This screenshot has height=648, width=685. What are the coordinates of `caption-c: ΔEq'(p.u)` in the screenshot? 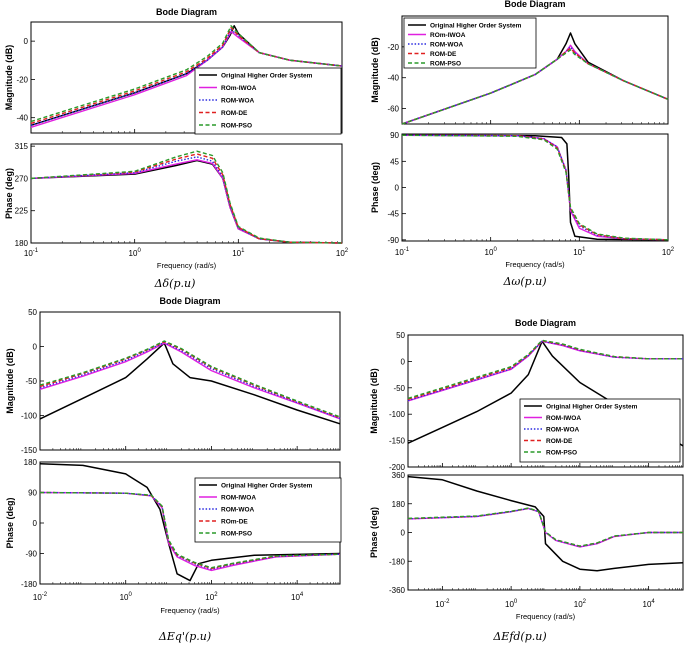 It's located at (184, 636).